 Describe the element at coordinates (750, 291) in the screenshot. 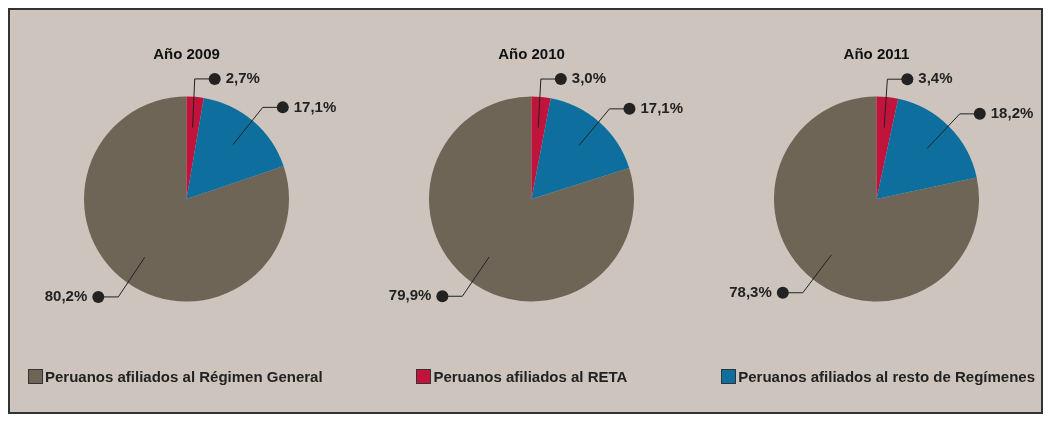

I see `data-label: 78,3%` at that location.